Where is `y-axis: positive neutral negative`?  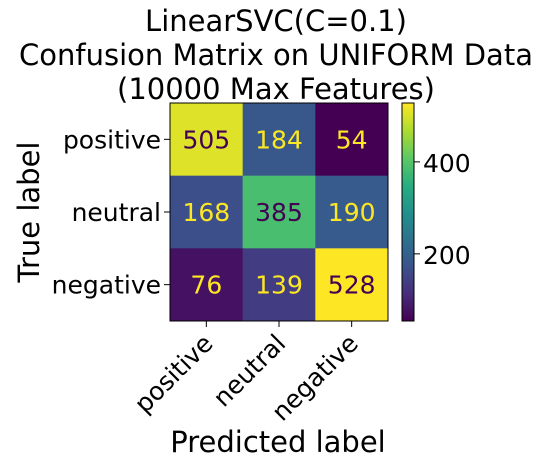 y-axis: positive neutral negative is located at coordinates (111, 212).